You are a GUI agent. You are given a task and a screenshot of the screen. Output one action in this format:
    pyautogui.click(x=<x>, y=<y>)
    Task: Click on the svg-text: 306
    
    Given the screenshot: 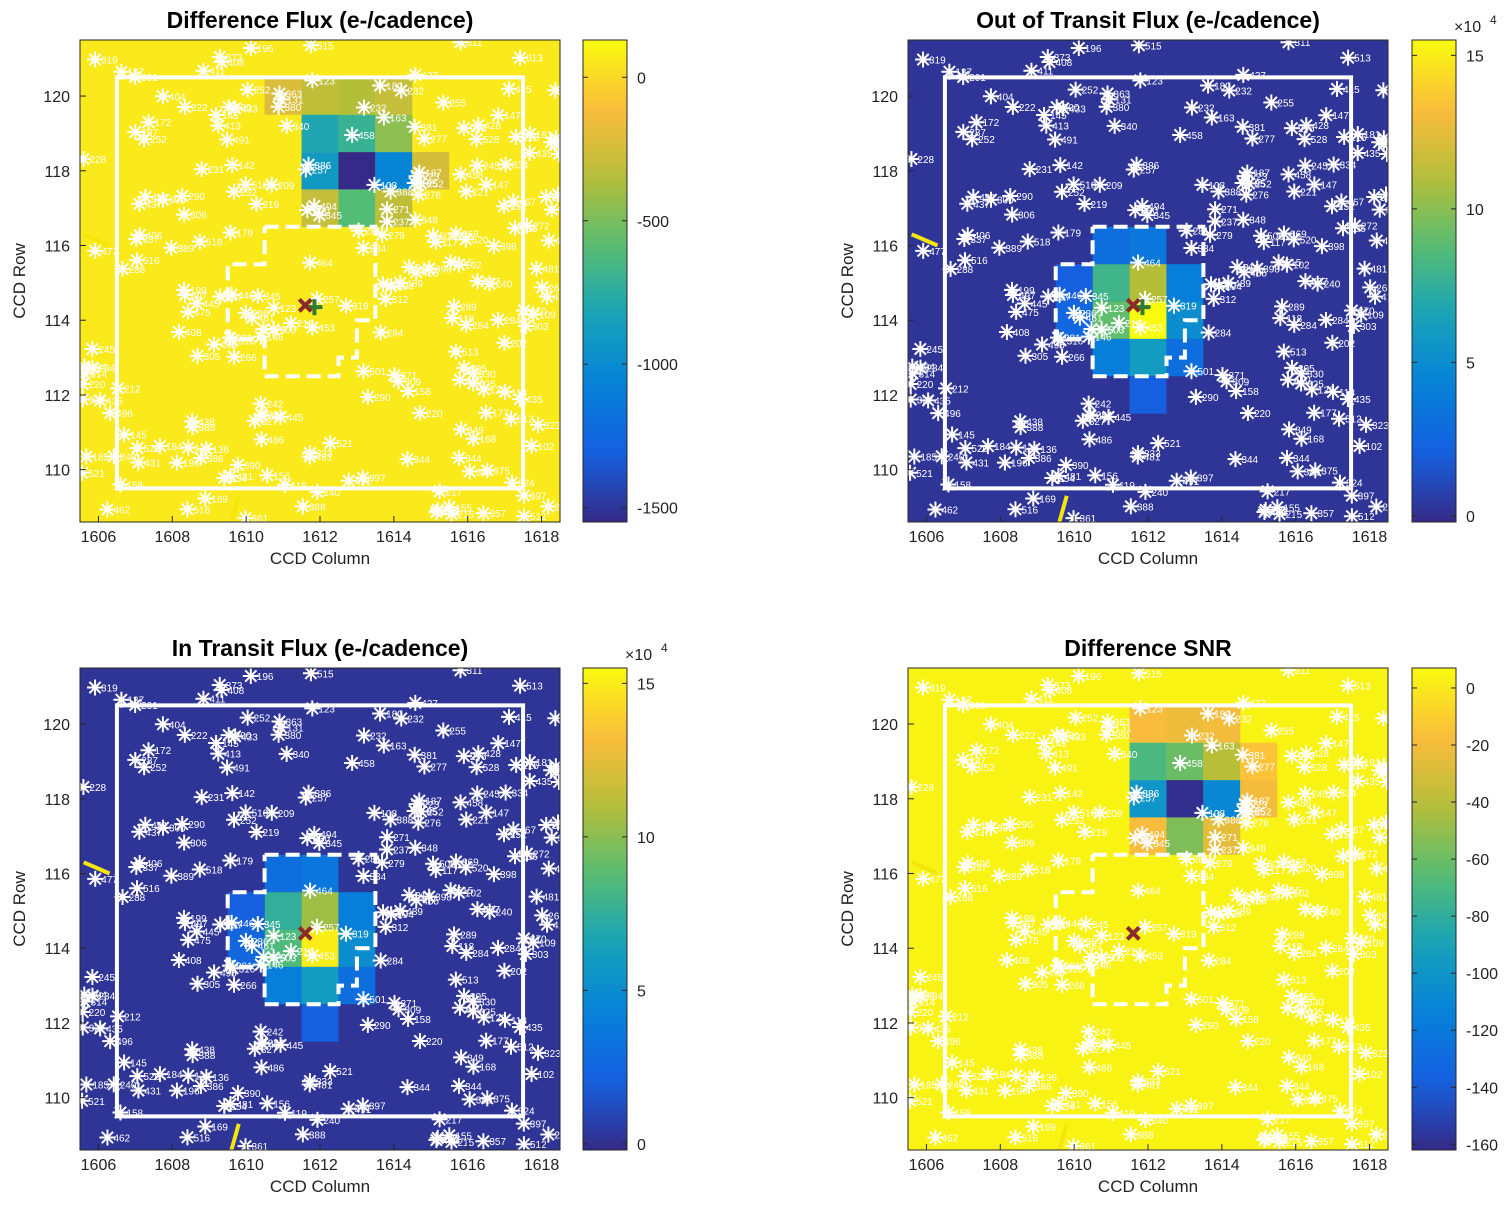 What is the action you would take?
    pyautogui.click(x=198, y=844)
    